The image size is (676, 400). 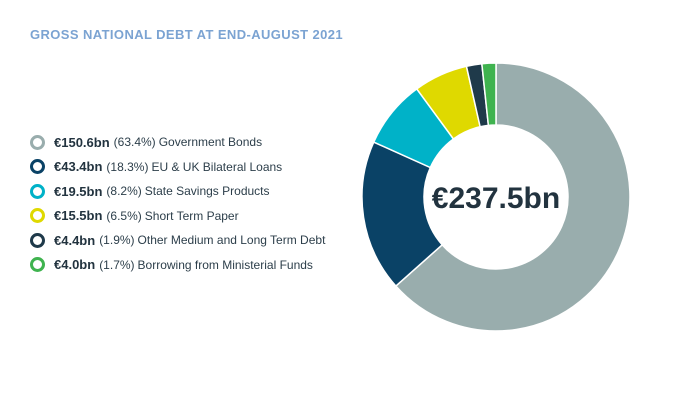 I want to click on legend-percent: (8.2%), so click(x=124, y=191).